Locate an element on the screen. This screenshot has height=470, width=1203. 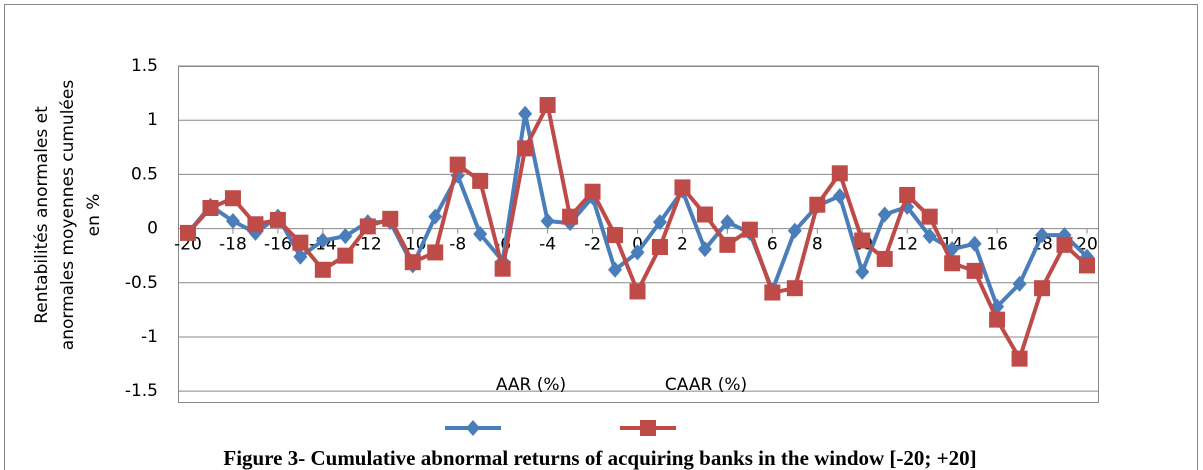
legend-label: CAAR (%) is located at coordinates (706, 385).